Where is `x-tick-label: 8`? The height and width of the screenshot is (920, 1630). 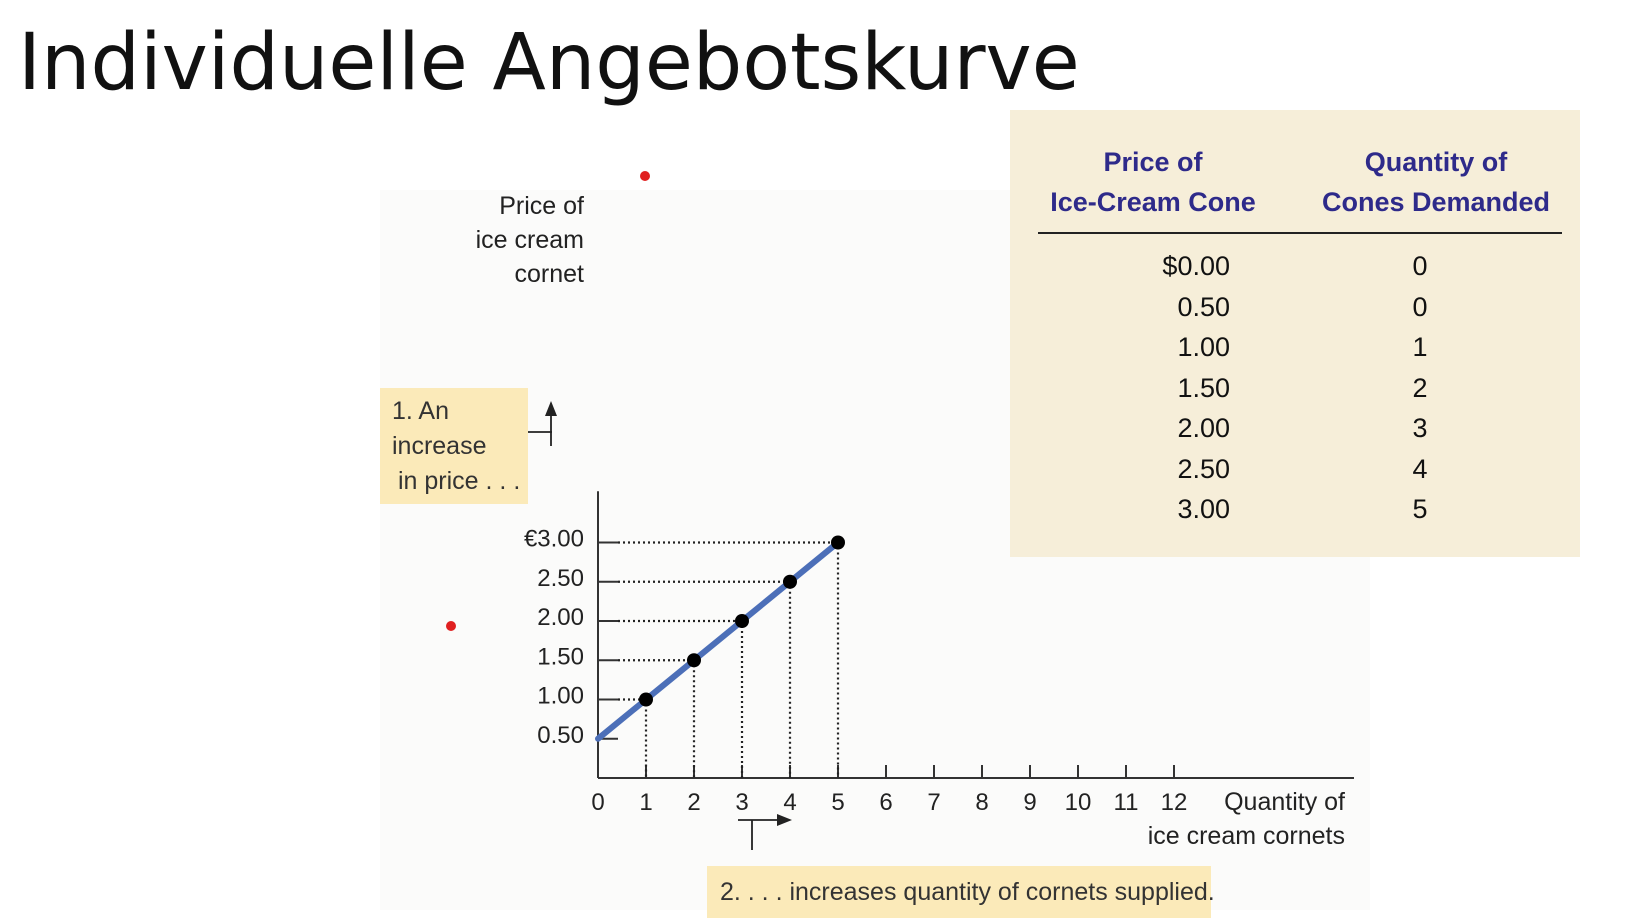 x-tick-label: 8 is located at coordinates (981, 802).